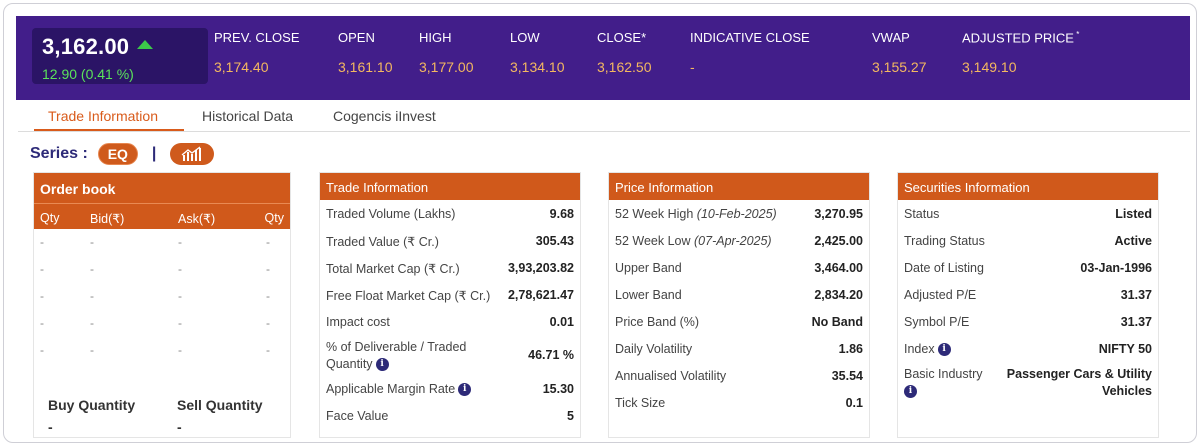 Image resolution: width=1200 pixels, height=446 pixels. What do you see at coordinates (1021, 38) in the screenshot?
I see `stat-label: ADJUSTED PRICE *` at bounding box center [1021, 38].